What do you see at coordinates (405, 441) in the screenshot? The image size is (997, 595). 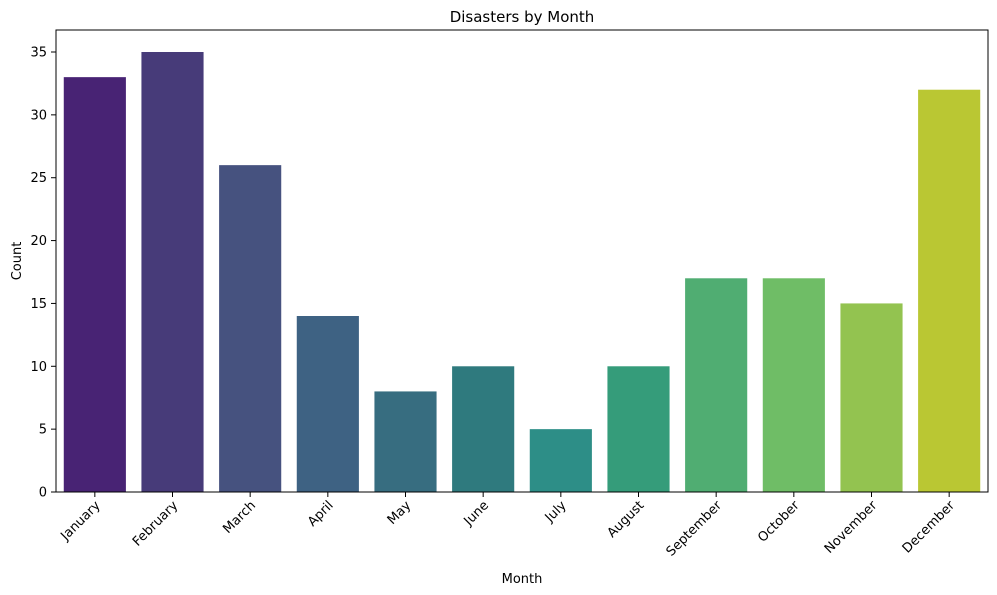 I see `bar-may` at bounding box center [405, 441].